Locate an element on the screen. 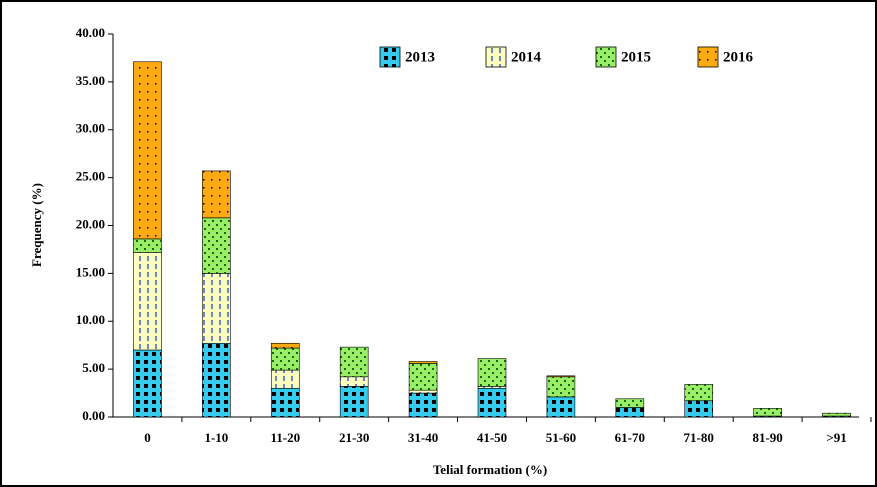  y-tick-label: 15.00 is located at coordinates (90, 271).